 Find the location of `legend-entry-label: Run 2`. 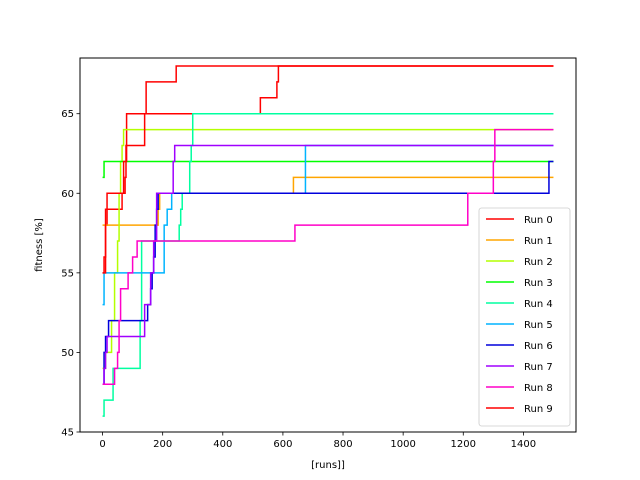

legend-entry-label: Run 2 is located at coordinates (538, 262).